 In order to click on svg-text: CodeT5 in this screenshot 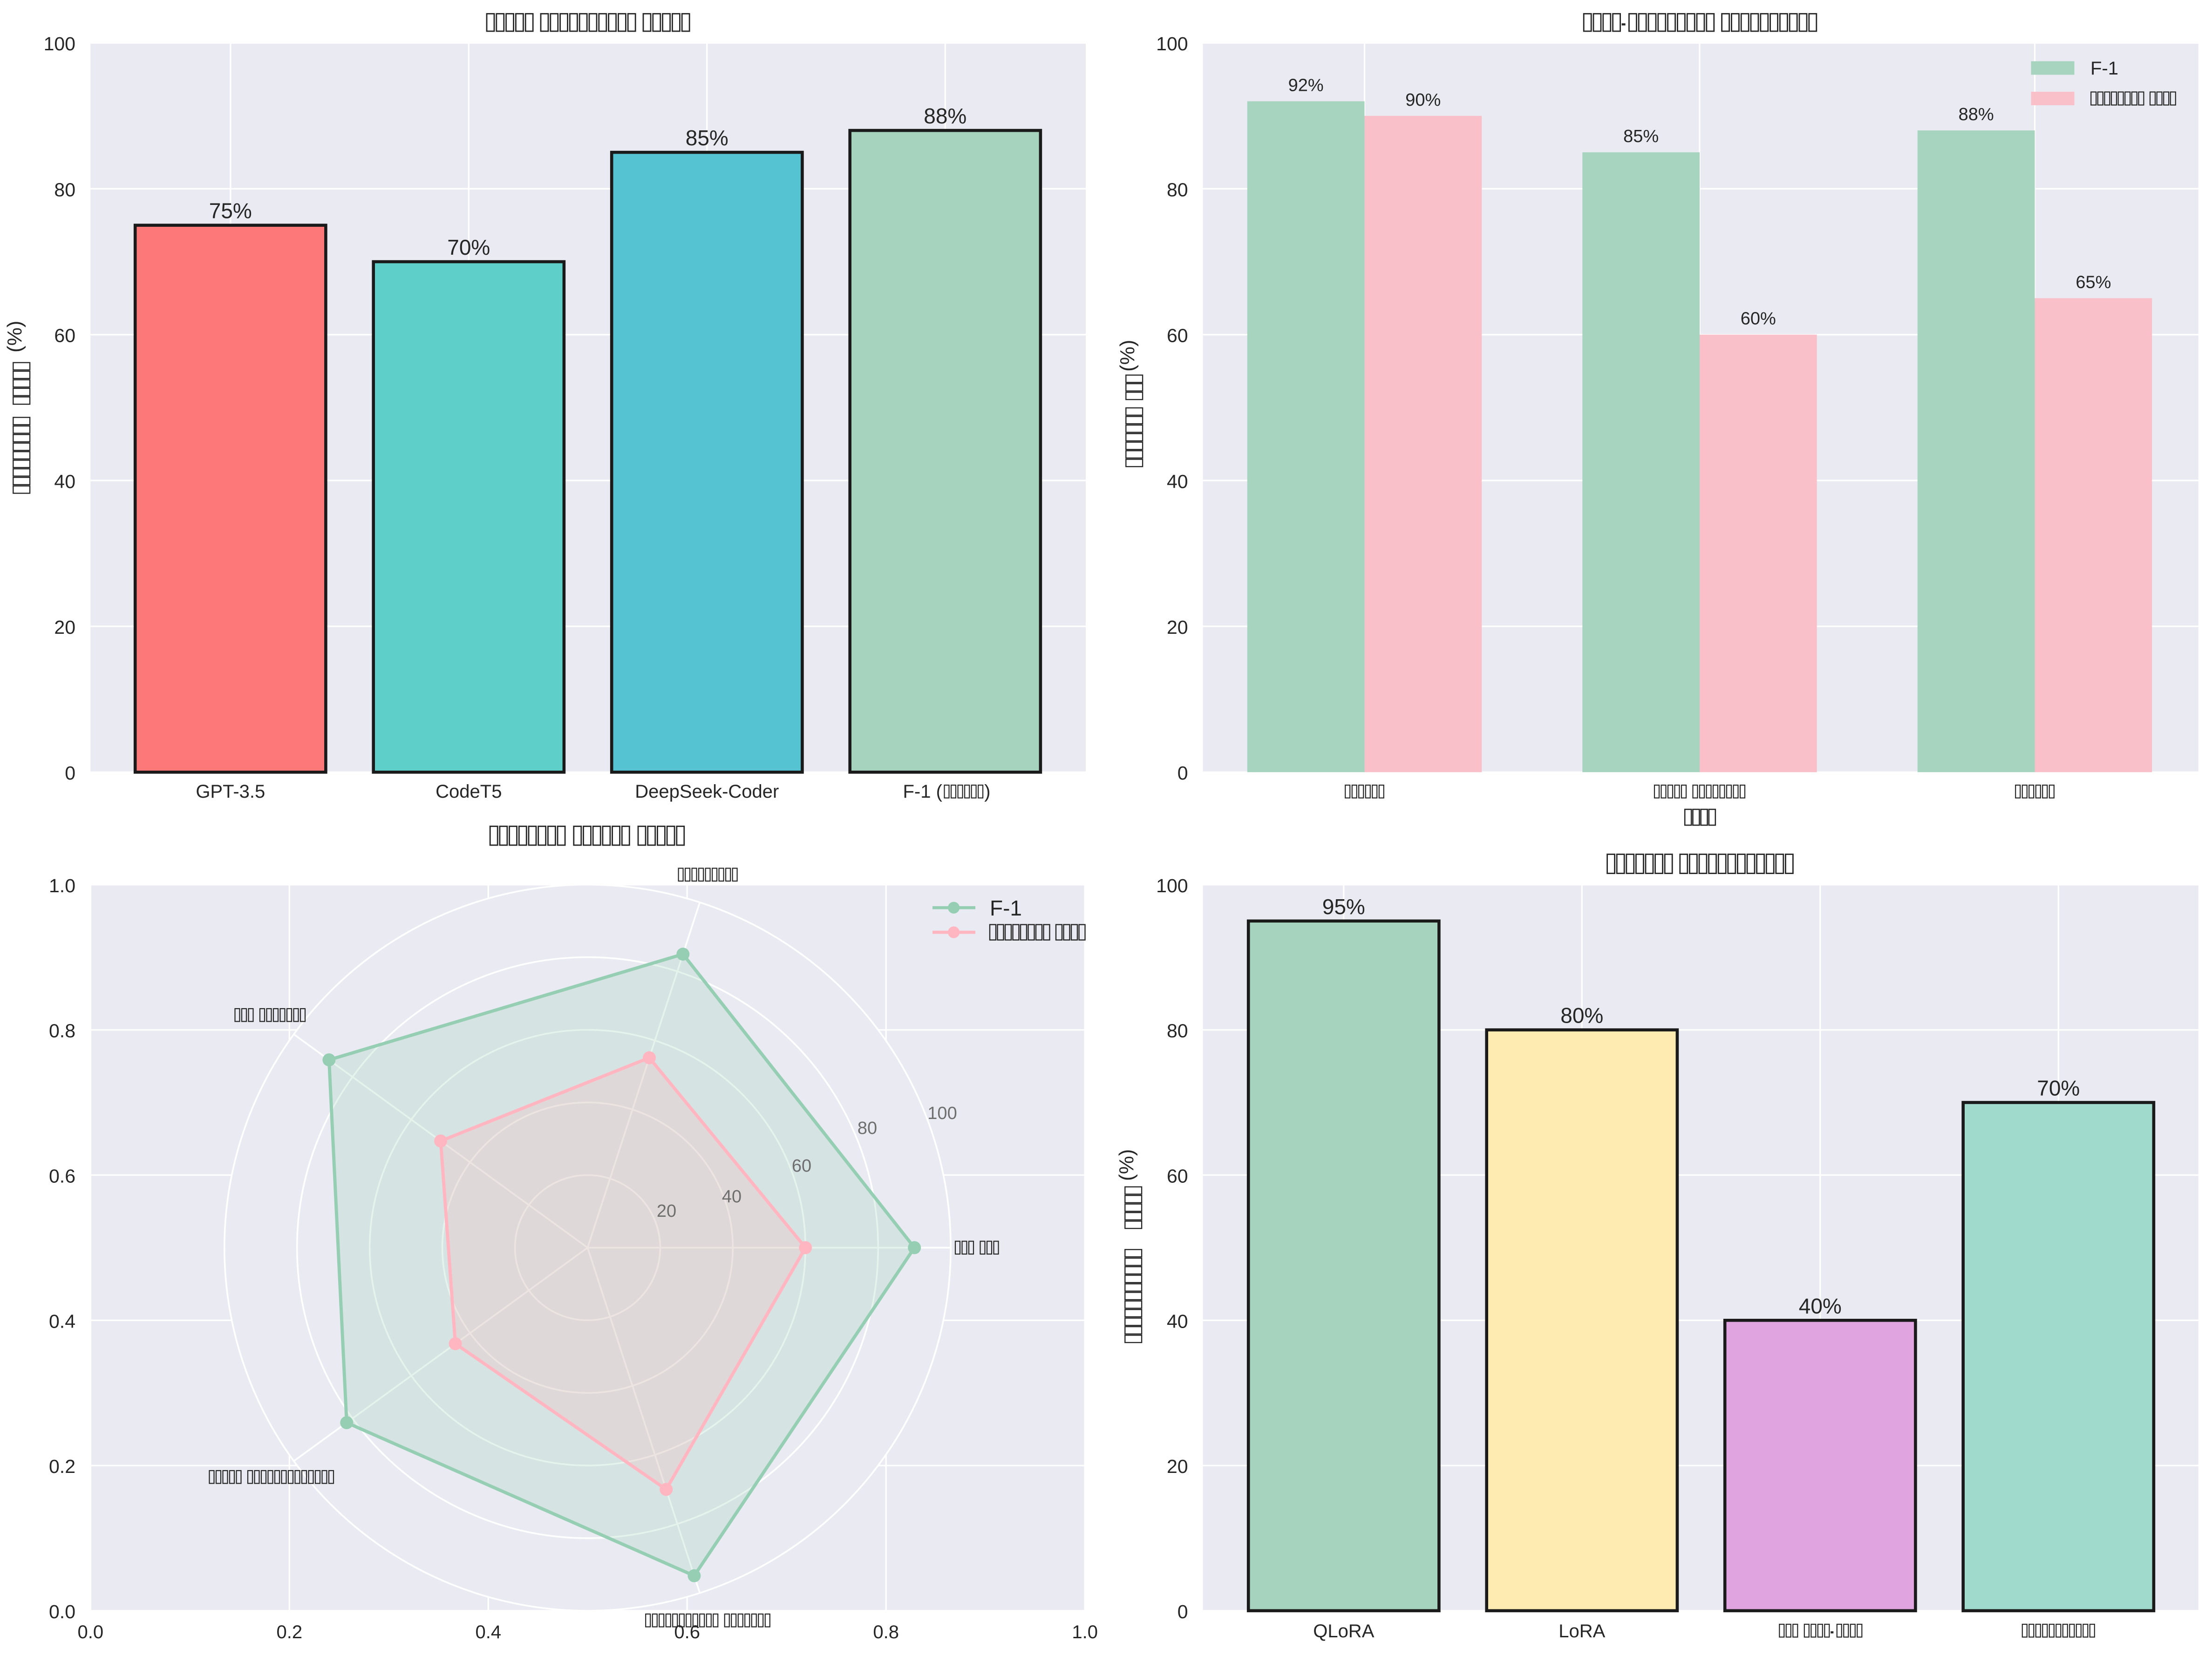, I will do `click(469, 791)`.